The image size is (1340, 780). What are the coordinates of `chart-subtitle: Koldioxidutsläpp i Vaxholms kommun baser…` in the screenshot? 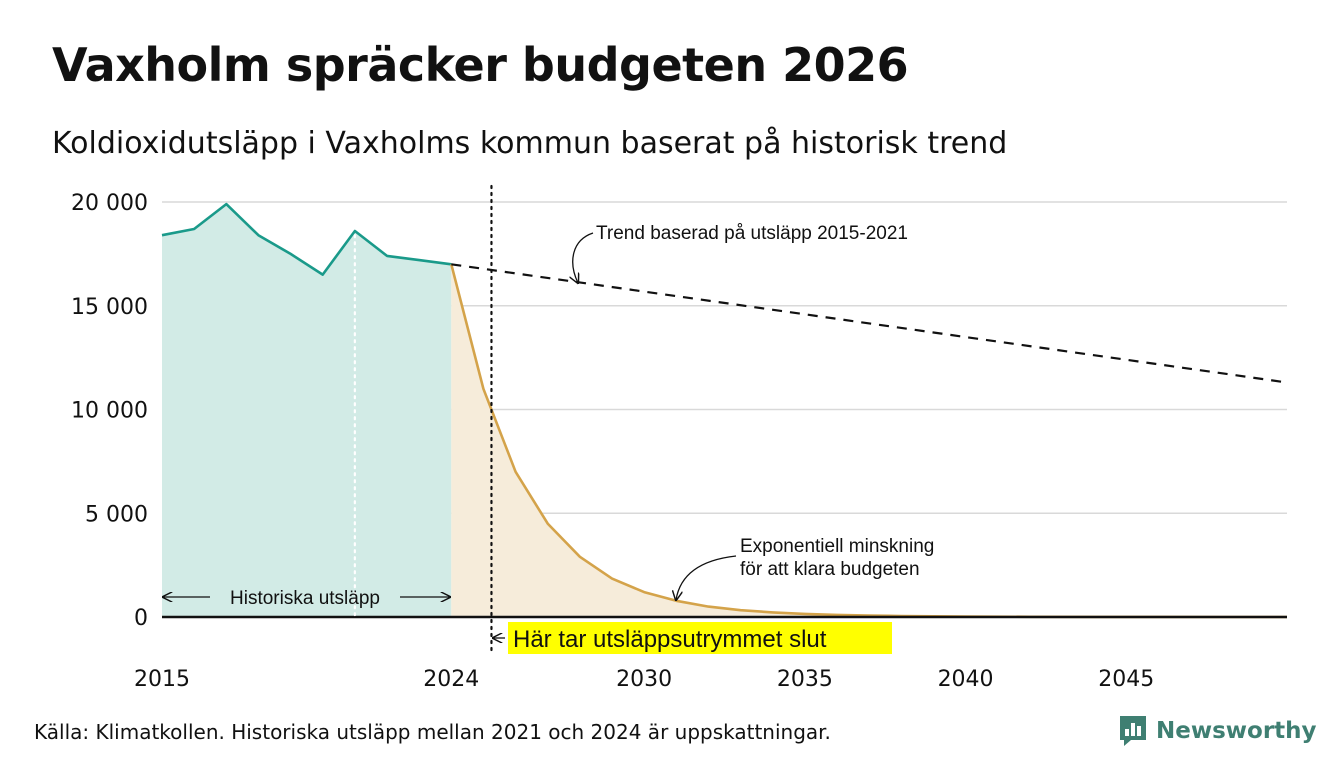 It's located at (530, 143).